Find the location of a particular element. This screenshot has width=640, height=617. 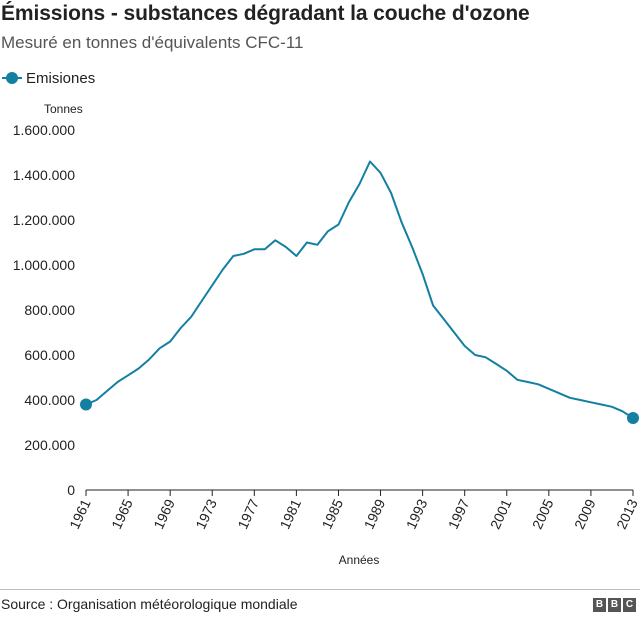

x-tick-label: 1961 is located at coordinates (80, 513).